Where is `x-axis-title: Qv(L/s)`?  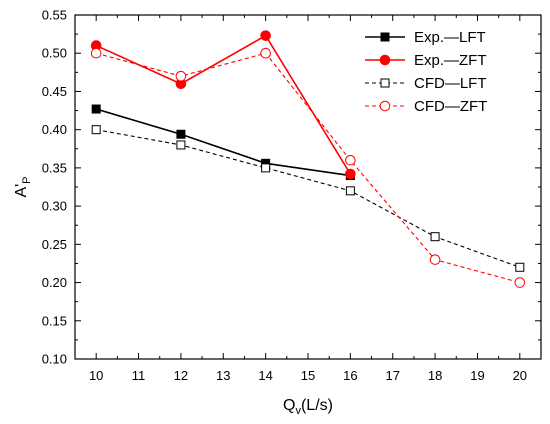
x-axis-title: Qv(L/s) is located at coordinates (308, 407).